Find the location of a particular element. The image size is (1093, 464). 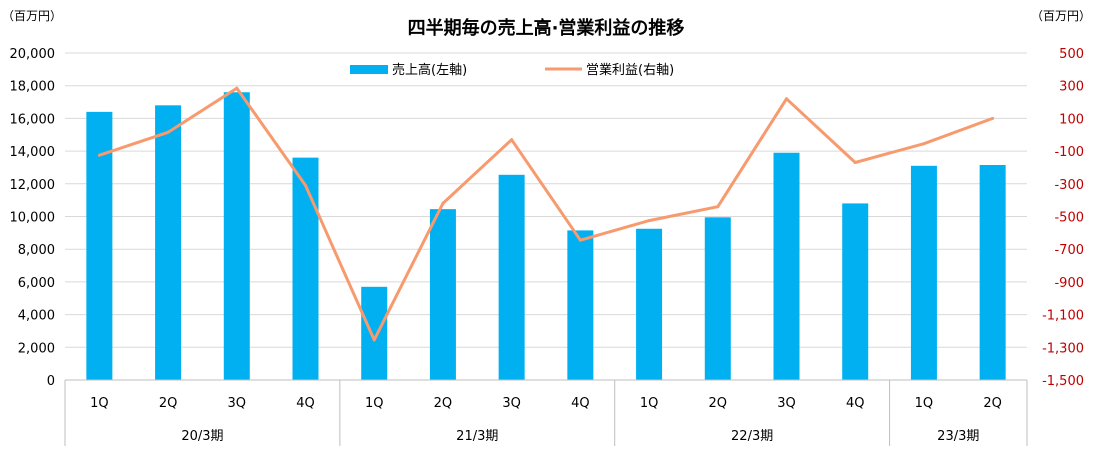

group-label: 20/3期 is located at coordinates (202, 436).